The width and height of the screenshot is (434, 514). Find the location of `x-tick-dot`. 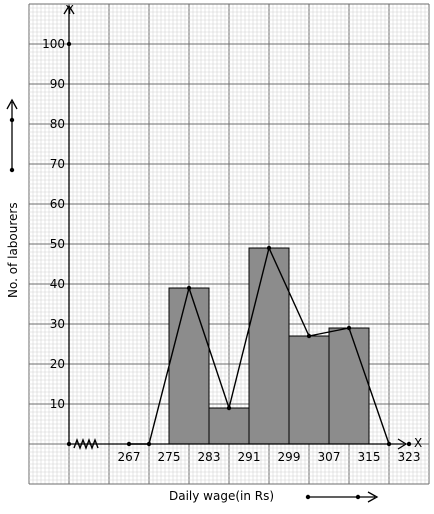

x-tick-dot is located at coordinates (409, 444).